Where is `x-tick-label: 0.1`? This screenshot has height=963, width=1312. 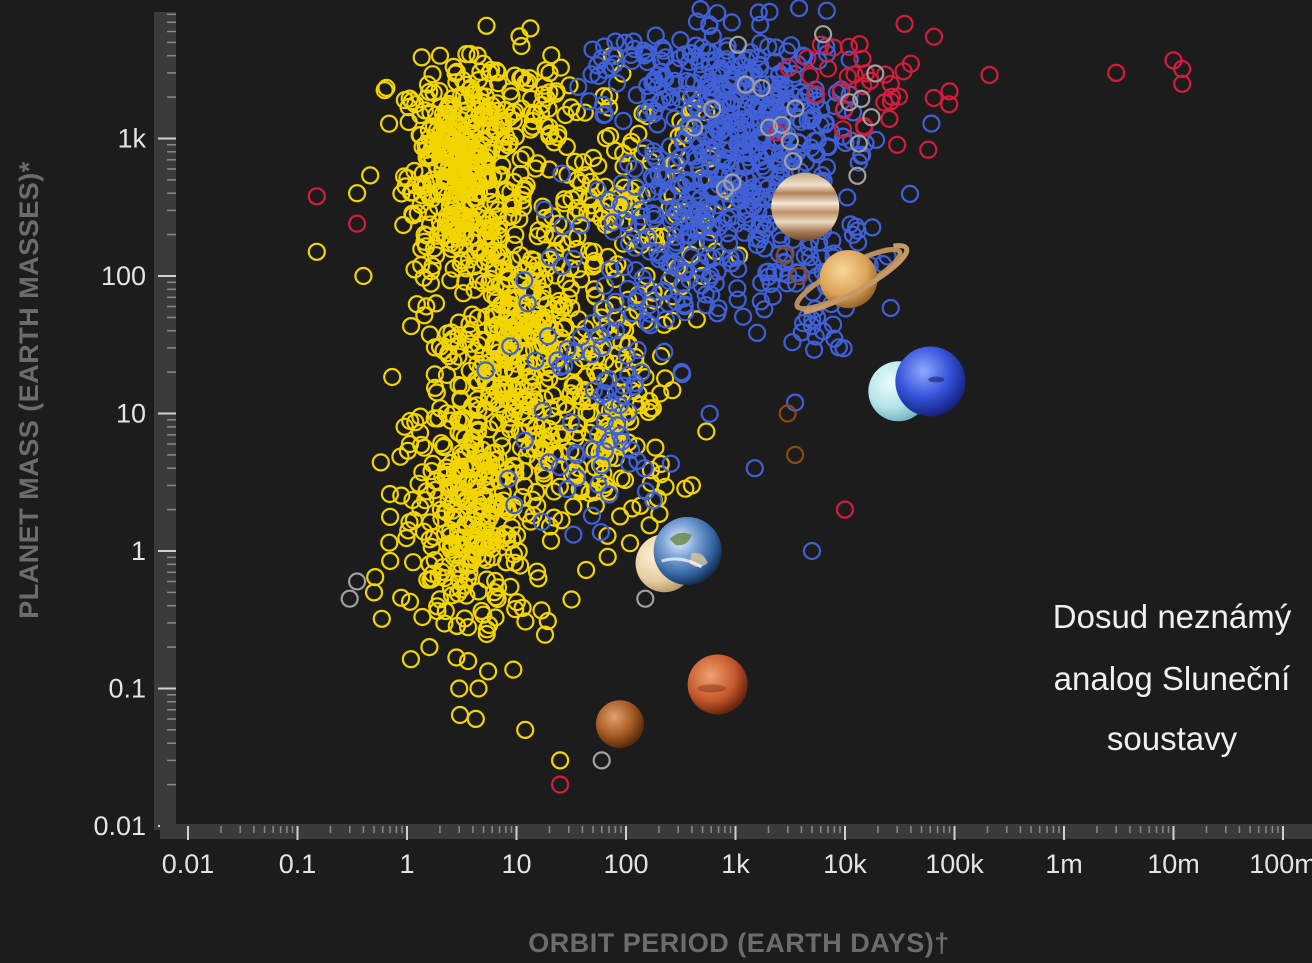
x-tick-label: 0.1 is located at coordinates (298, 864).